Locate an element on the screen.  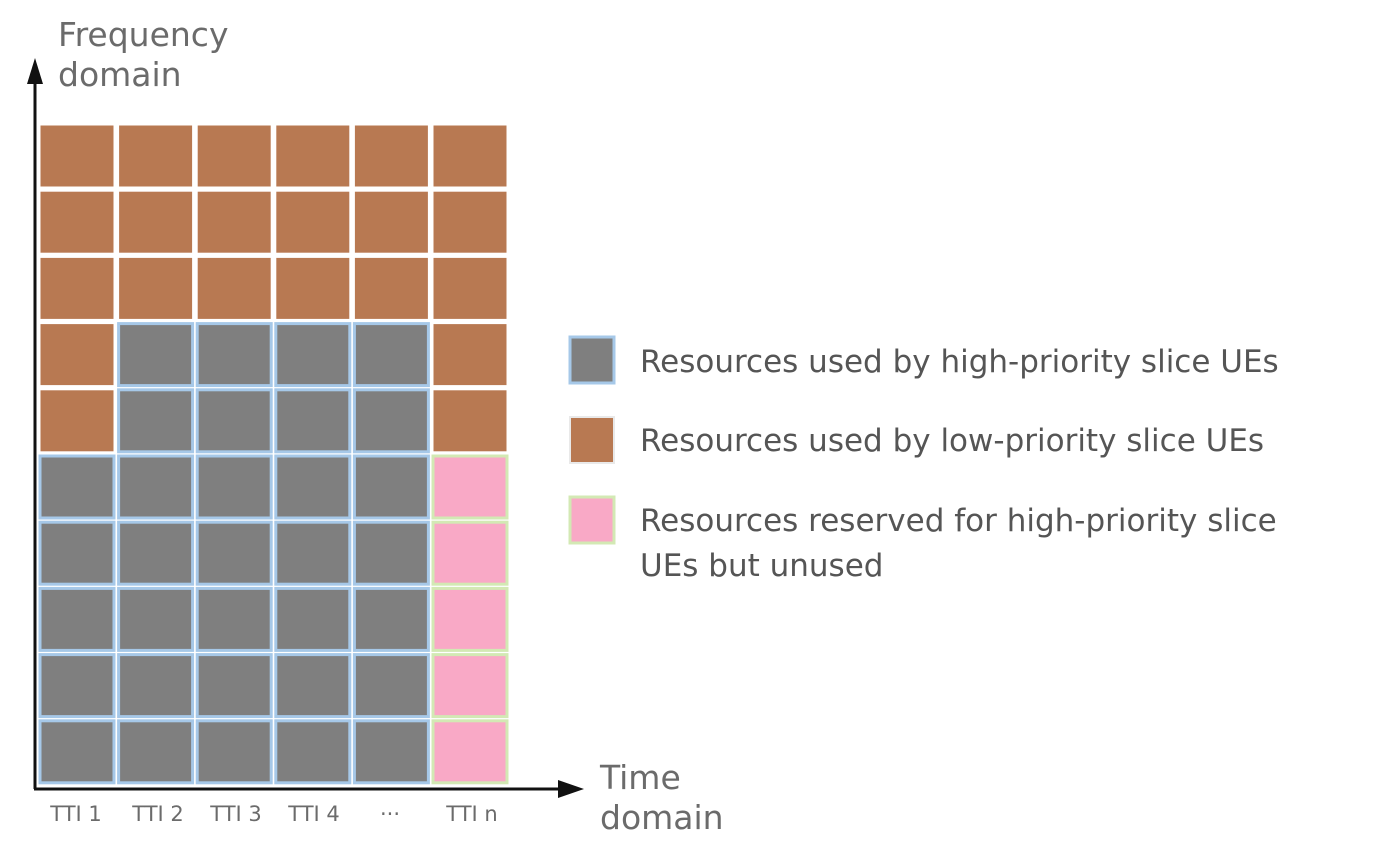
legend-label-reserved-line2: UEs but unused is located at coordinates (761, 566).